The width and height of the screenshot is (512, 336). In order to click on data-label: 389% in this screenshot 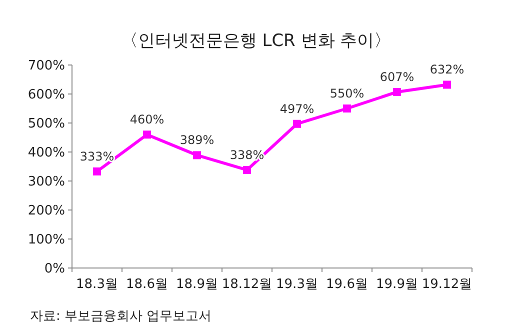, I will do `click(197, 140)`.